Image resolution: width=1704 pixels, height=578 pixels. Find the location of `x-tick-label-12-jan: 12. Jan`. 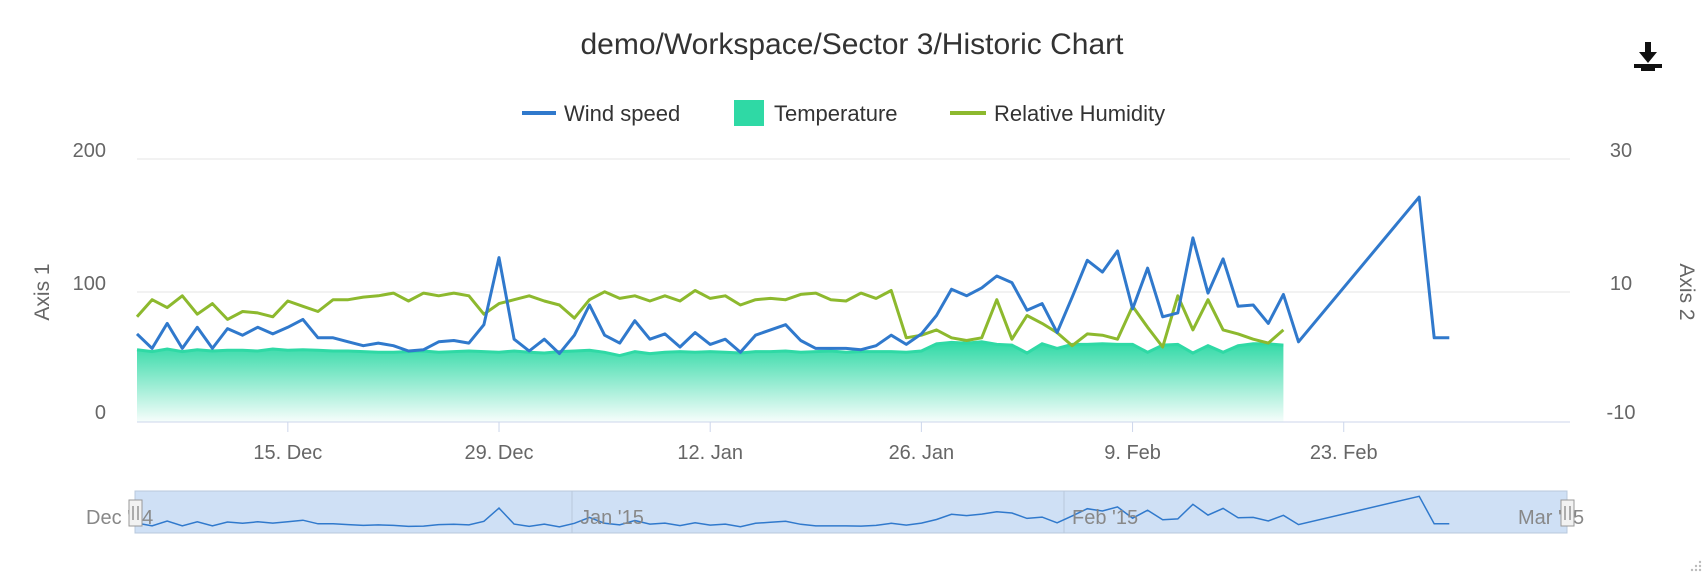

x-tick-label-12-jan: 12. Jan is located at coordinates (710, 453).